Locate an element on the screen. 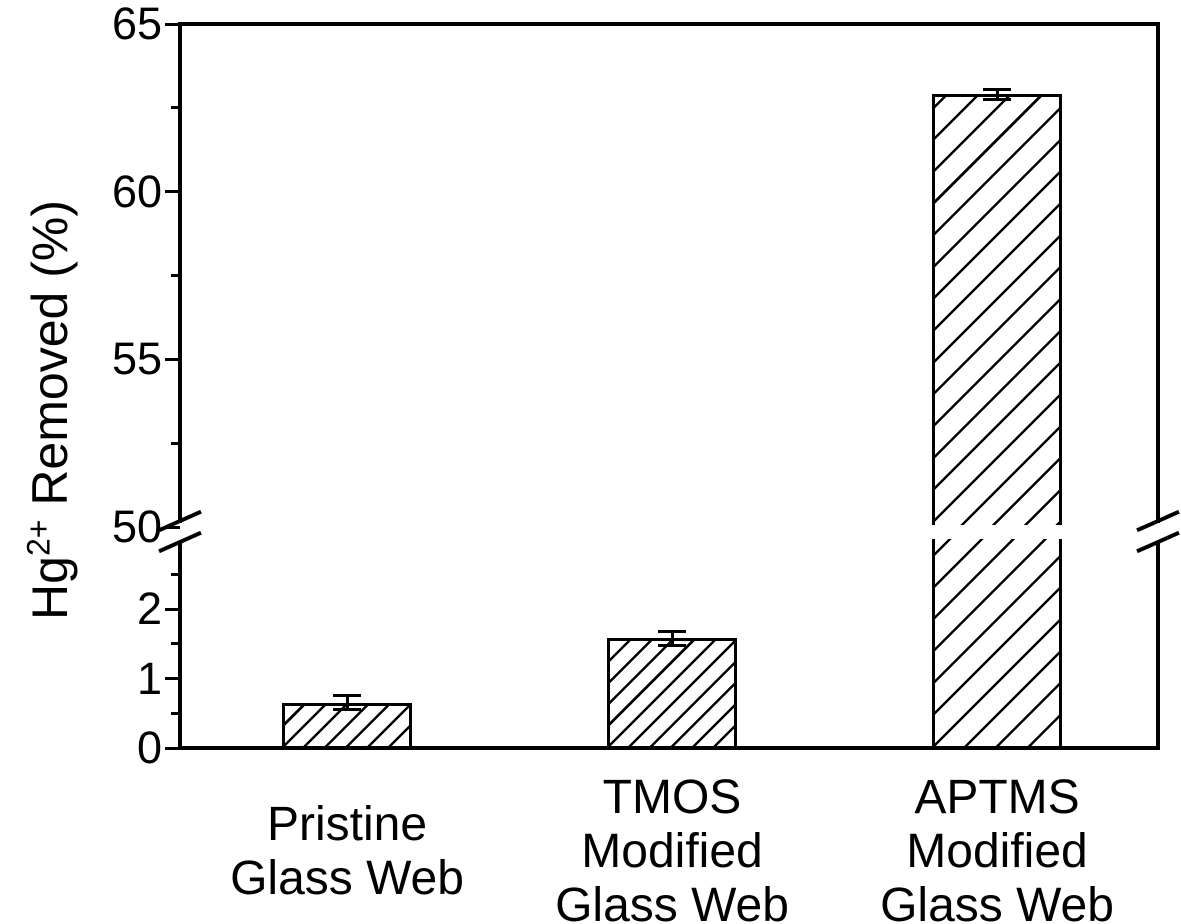 The height and width of the screenshot is (924, 1181). x-category-label-line: Pristine is located at coordinates (347, 824).